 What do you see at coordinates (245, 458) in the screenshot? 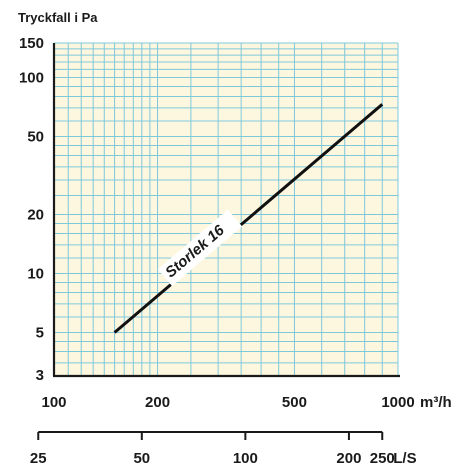
I see `secondary-axis-tick-label: 100` at bounding box center [245, 458].